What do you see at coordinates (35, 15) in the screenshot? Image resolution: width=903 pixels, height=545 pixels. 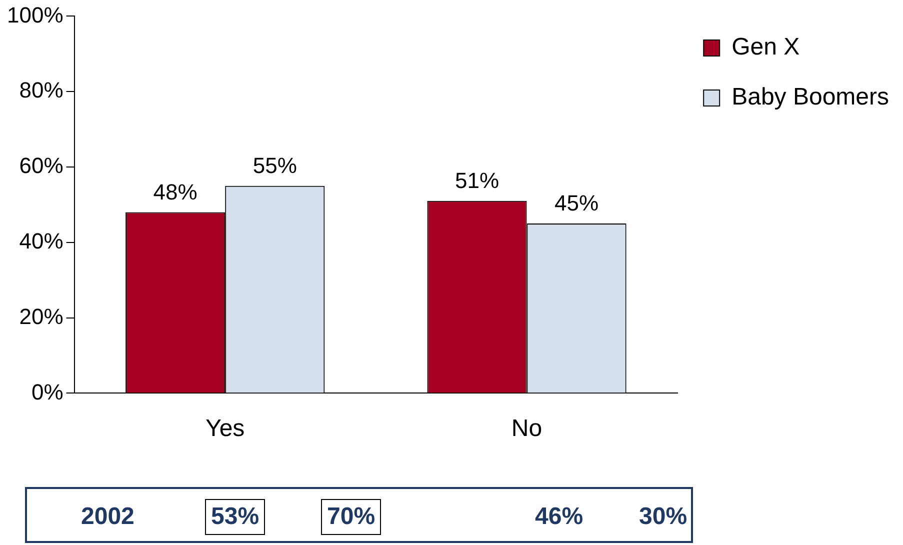 I see `y-tick-label: 100%` at bounding box center [35, 15].